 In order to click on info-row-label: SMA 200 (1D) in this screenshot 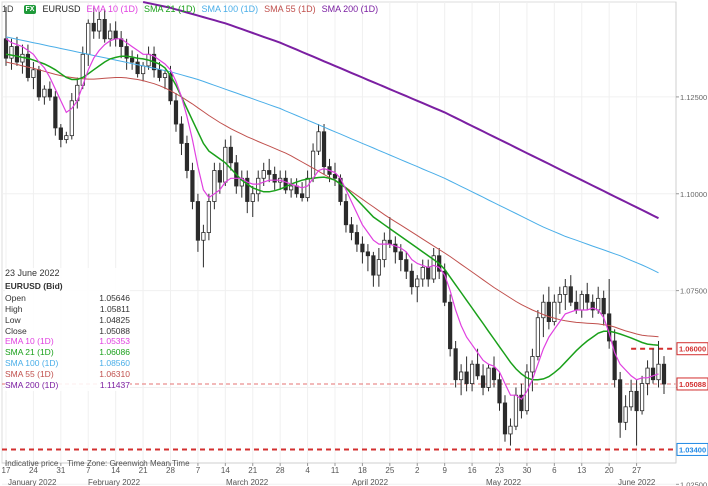, I will do `click(32, 385)`.